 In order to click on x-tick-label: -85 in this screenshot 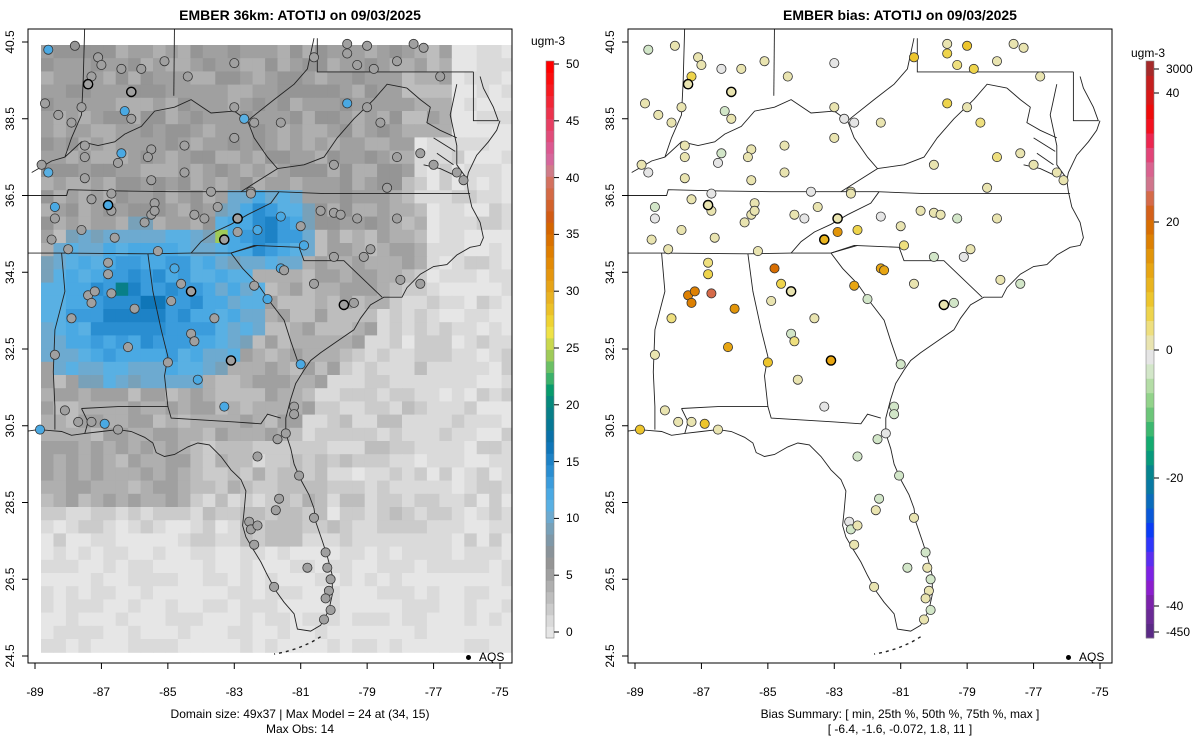, I will do `click(168, 692)`.